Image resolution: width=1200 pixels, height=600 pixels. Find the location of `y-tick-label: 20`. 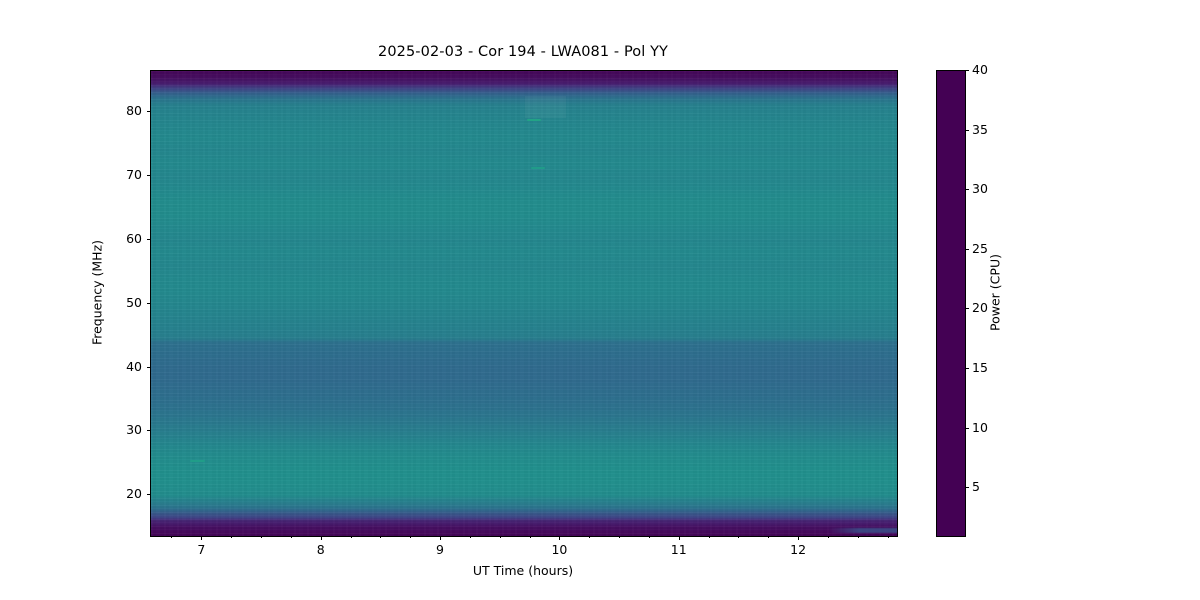

y-tick-label: 20 is located at coordinates (134, 494).